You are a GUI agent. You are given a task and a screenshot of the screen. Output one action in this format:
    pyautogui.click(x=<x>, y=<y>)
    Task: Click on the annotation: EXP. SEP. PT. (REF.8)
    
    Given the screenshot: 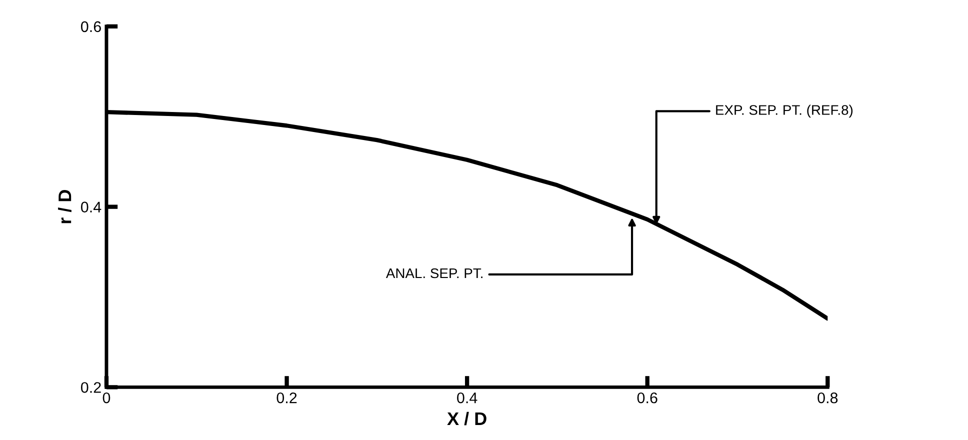 What is the action you would take?
    pyautogui.click(x=784, y=111)
    